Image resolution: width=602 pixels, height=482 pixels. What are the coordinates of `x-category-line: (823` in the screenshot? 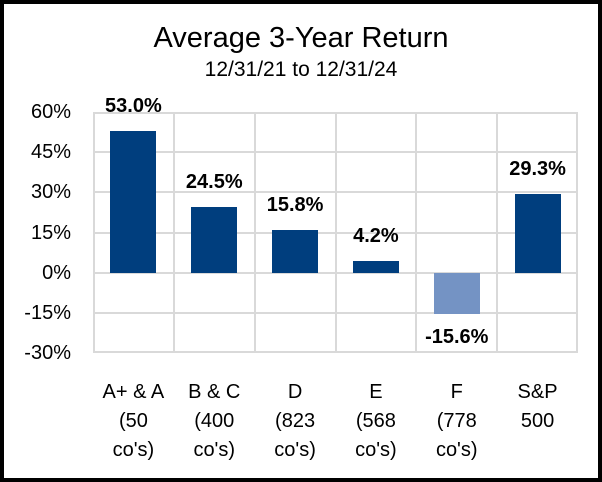 It's located at (295, 421).